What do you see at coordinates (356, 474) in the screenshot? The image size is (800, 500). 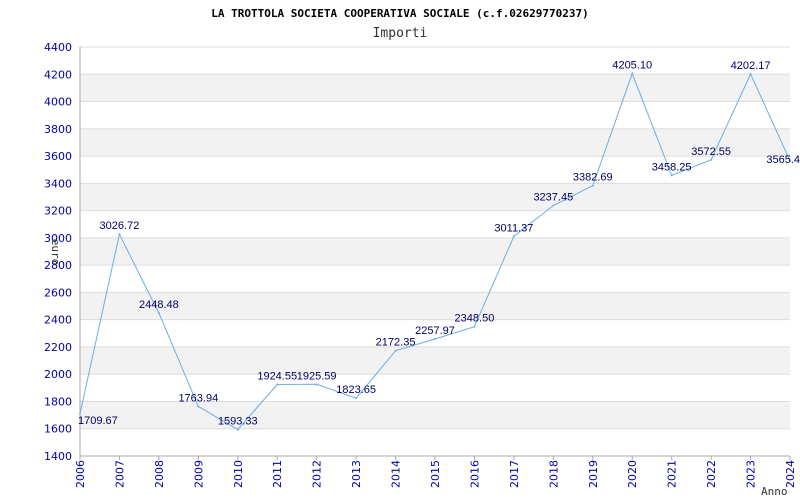 I see `x-tick-label: 2013` at bounding box center [356, 474].